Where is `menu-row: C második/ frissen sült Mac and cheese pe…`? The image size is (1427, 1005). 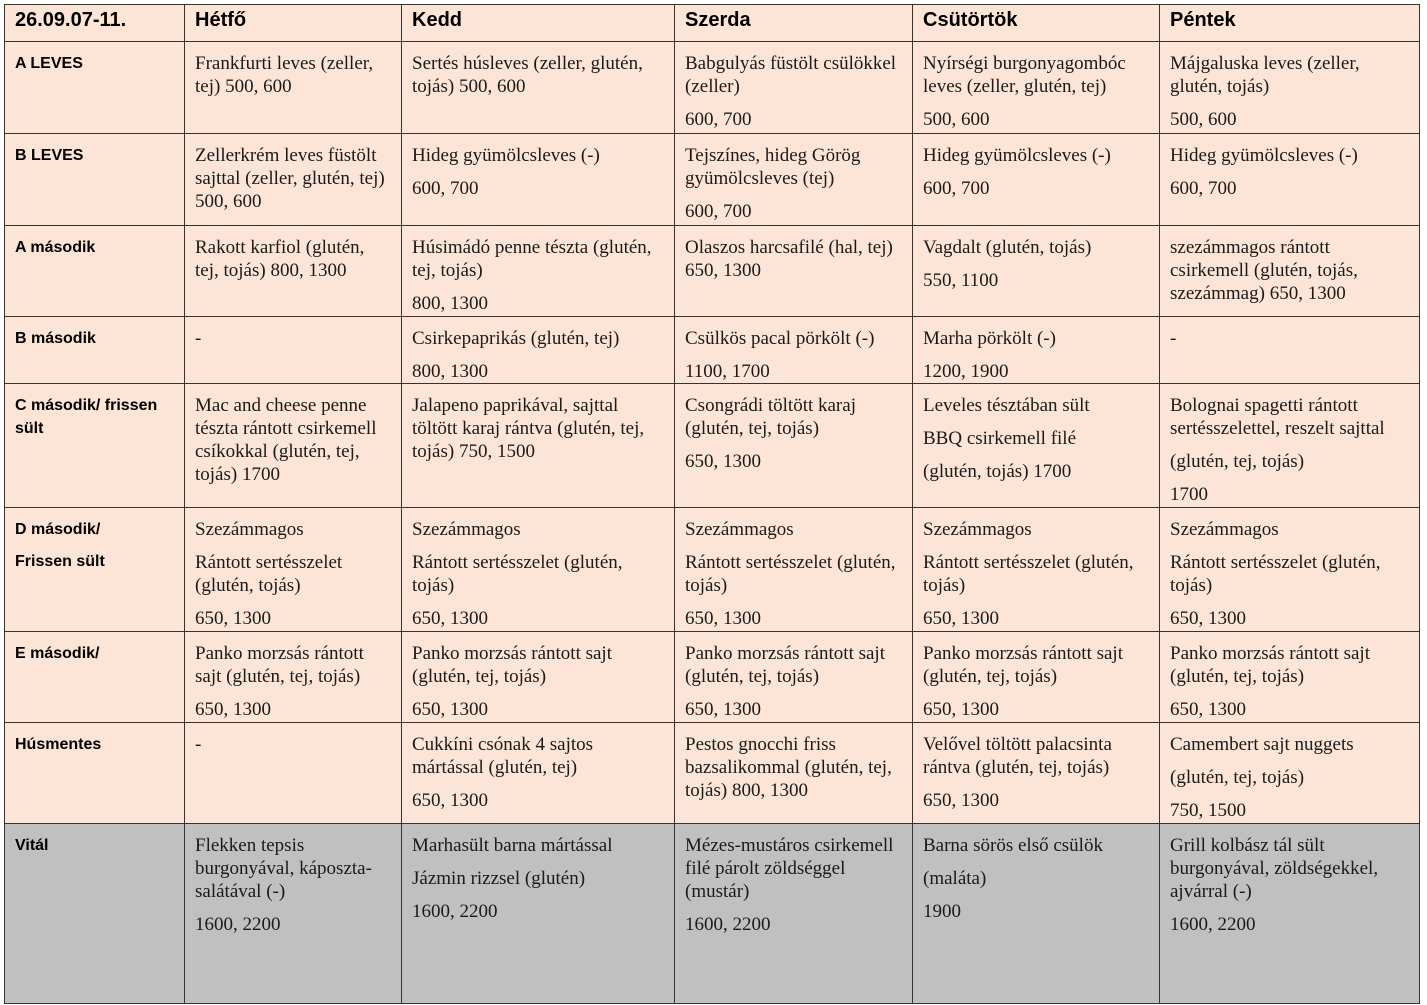
menu-row: C második/ frissen sült Mac and cheese pe… is located at coordinates (712, 445).